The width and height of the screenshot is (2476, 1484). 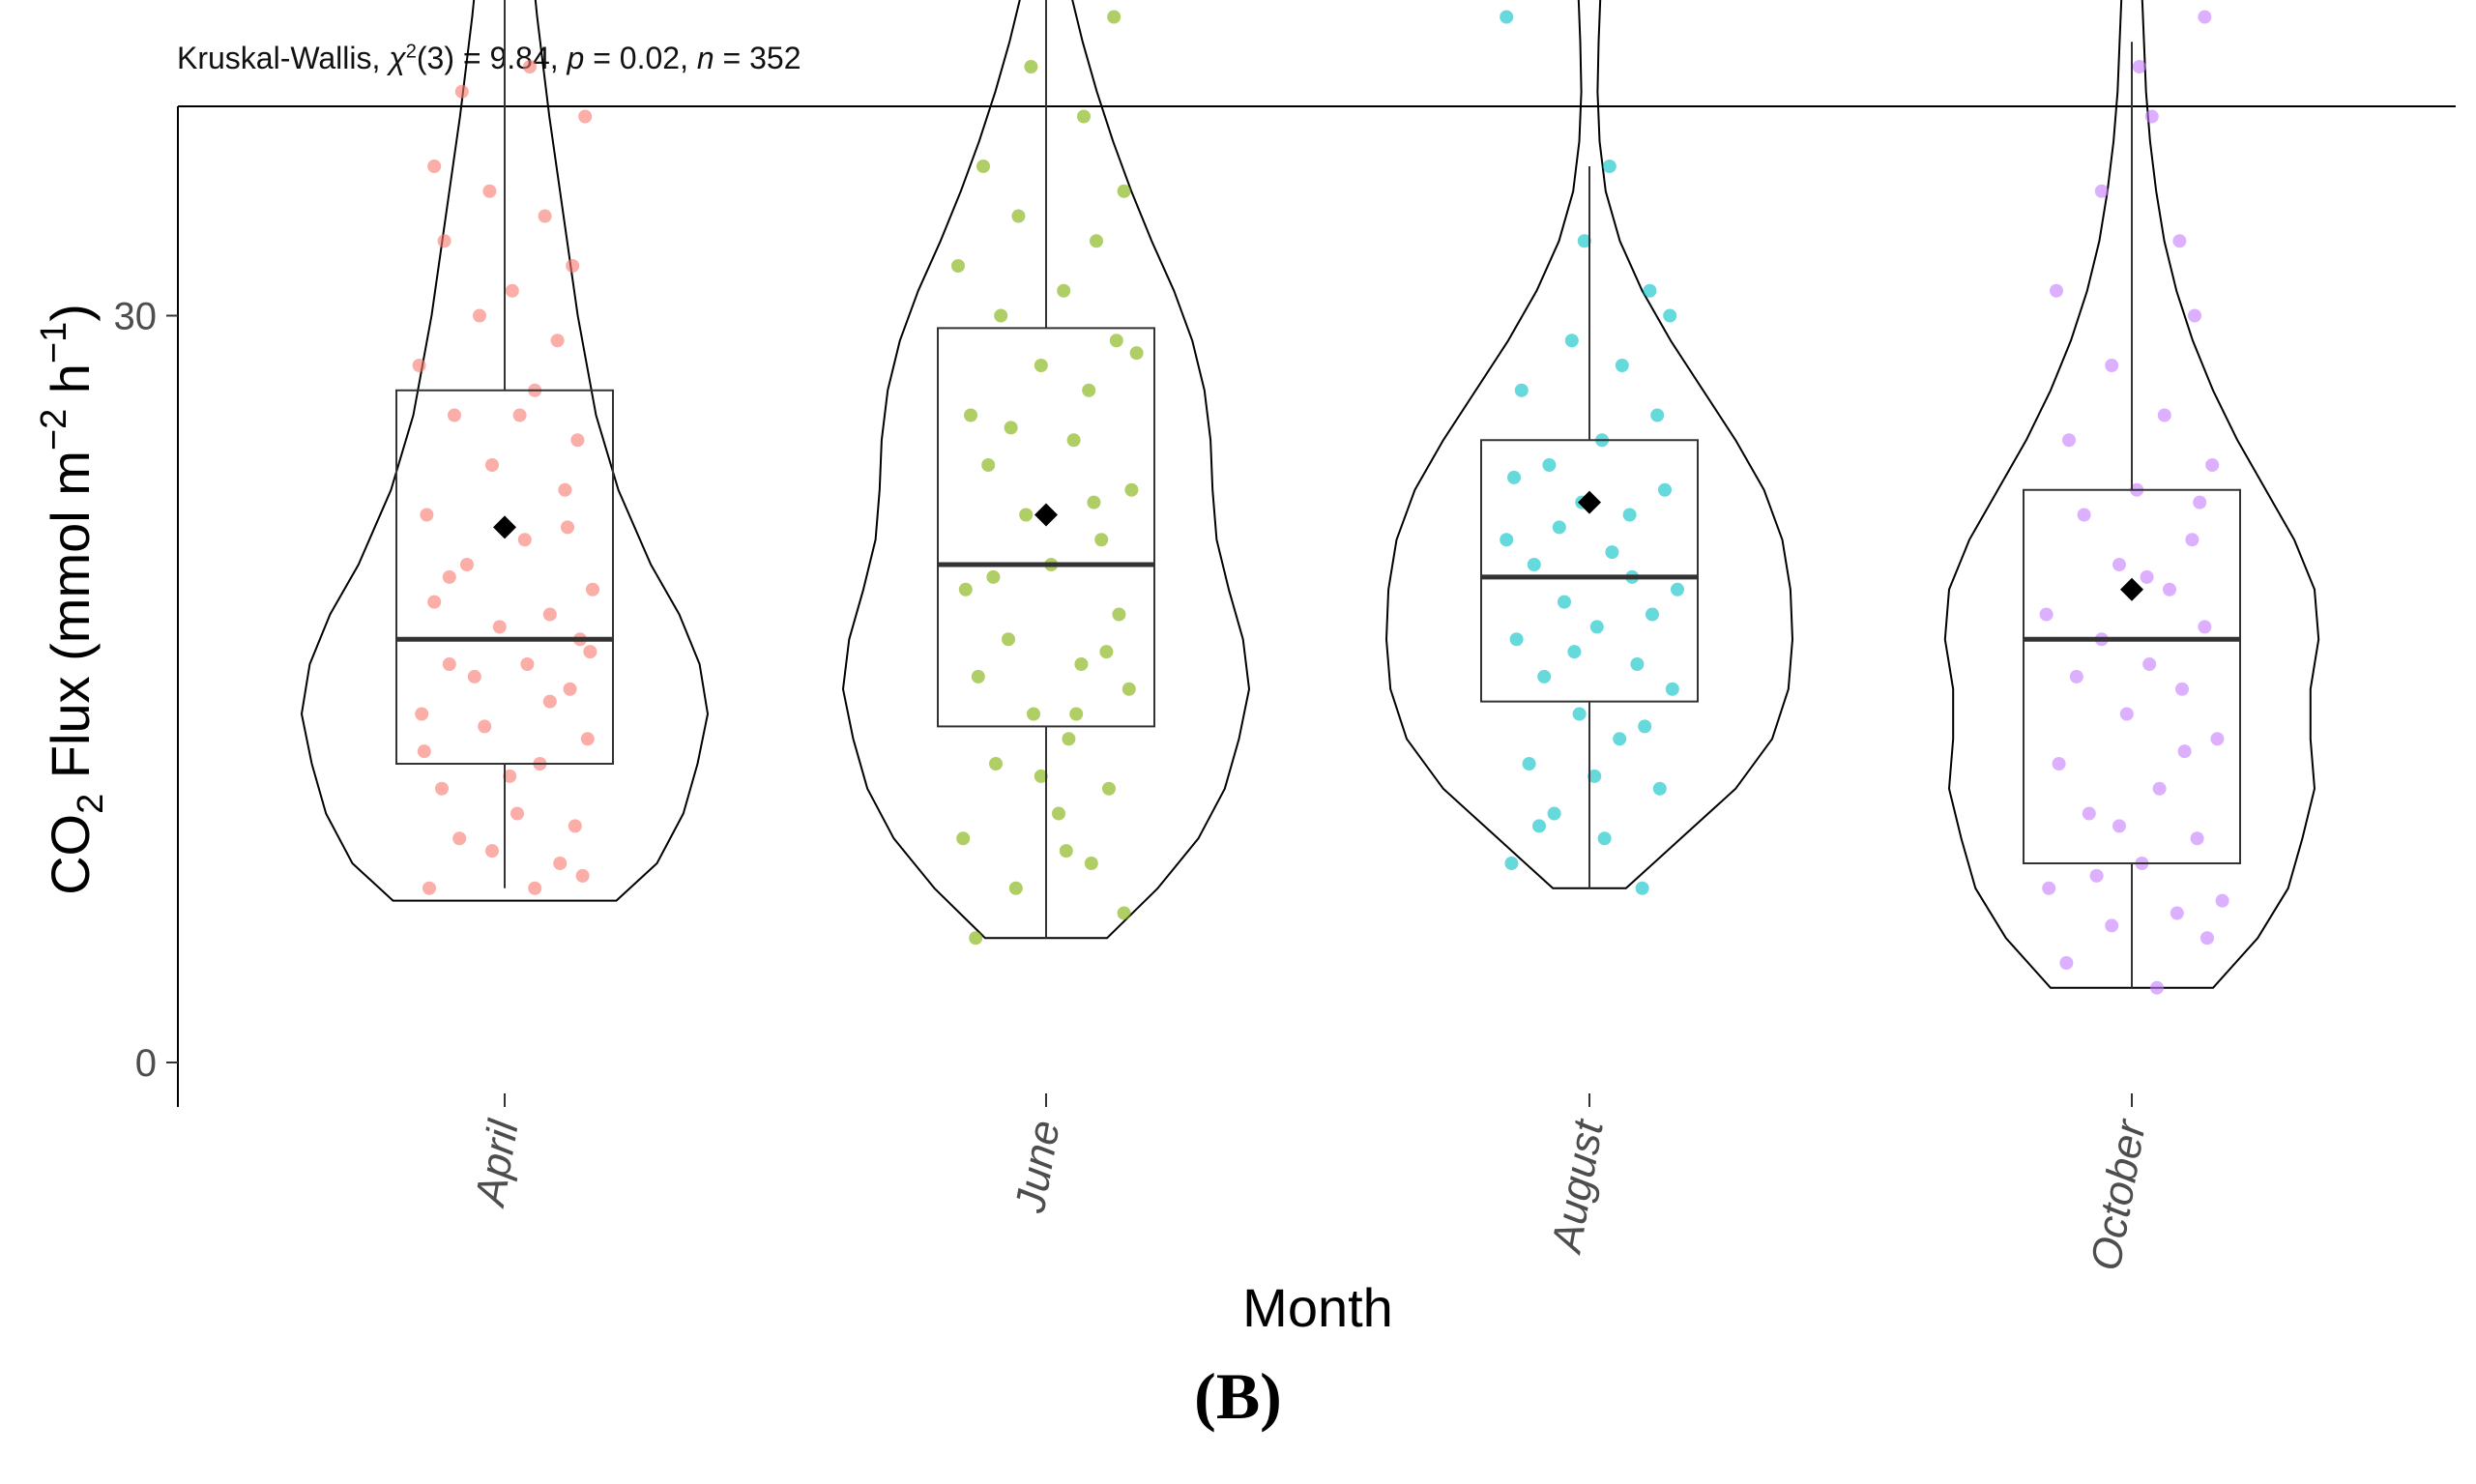 What do you see at coordinates (411, 52) in the screenshot?
I see `subtitle-chi-sup: 2` at bounding box center [411, 52].